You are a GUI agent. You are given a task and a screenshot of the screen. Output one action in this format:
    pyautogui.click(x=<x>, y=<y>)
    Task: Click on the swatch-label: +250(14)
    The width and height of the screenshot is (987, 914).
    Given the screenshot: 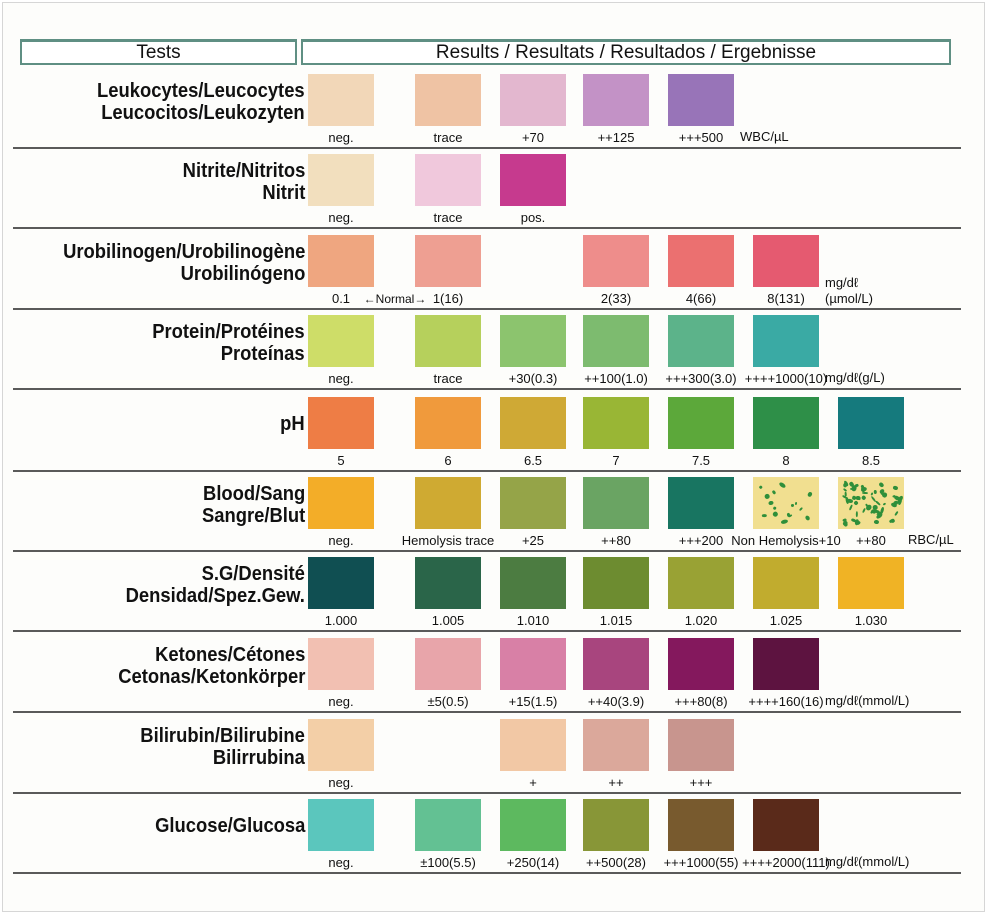 What is the action you would take?
    pyautogui.click(x=533, y=862)
    